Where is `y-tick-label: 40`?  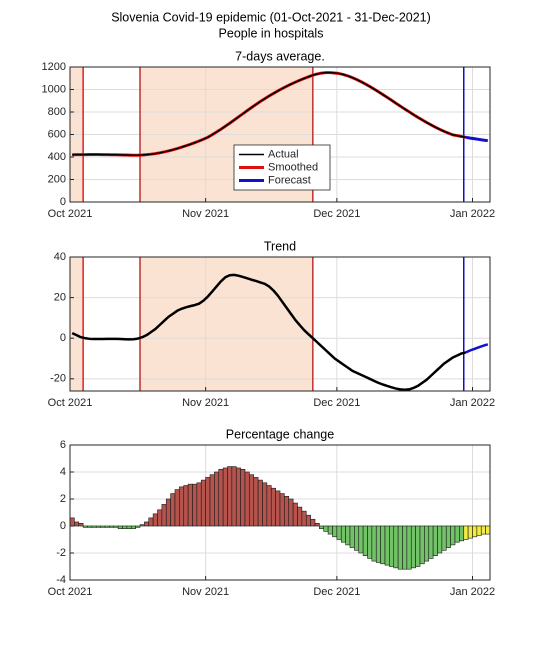 y-tick-label: 40 is located at coordinates (60, 257).